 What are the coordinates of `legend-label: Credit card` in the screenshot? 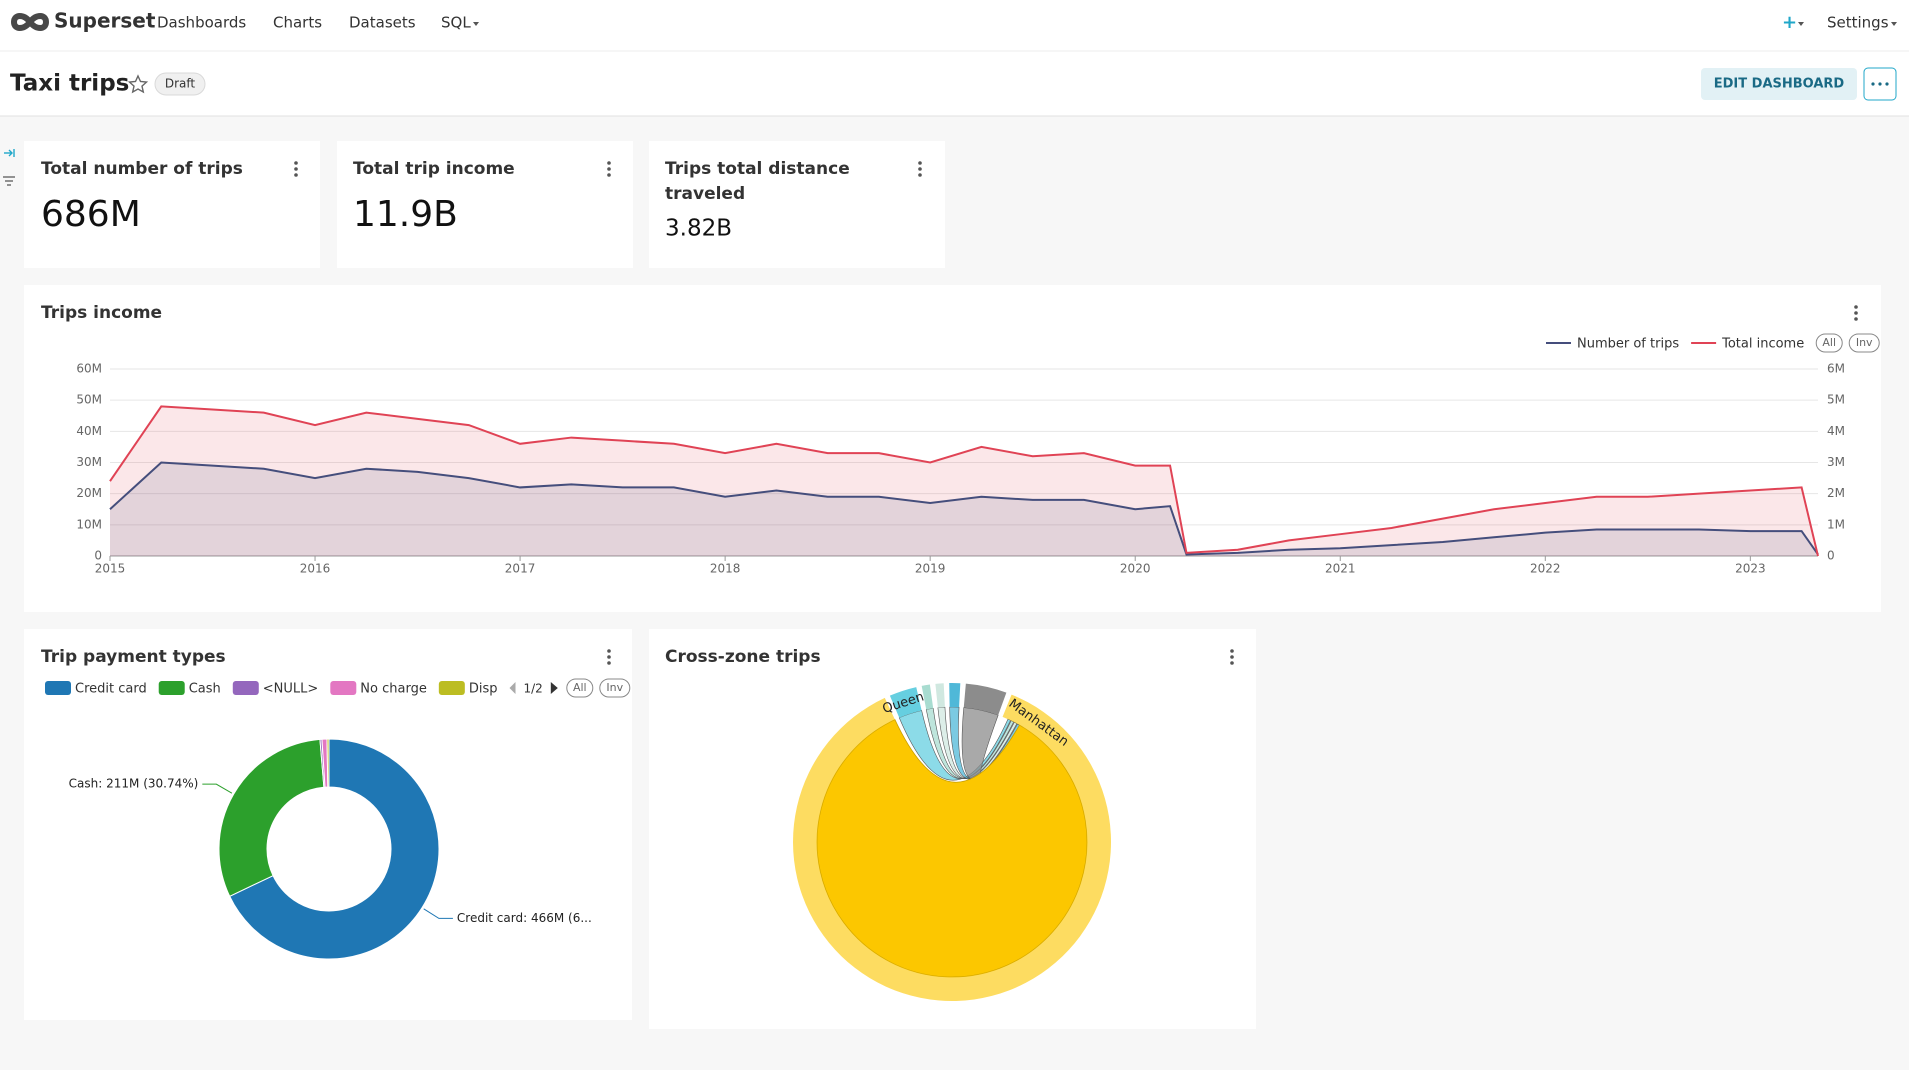 It's located at (111, 689).